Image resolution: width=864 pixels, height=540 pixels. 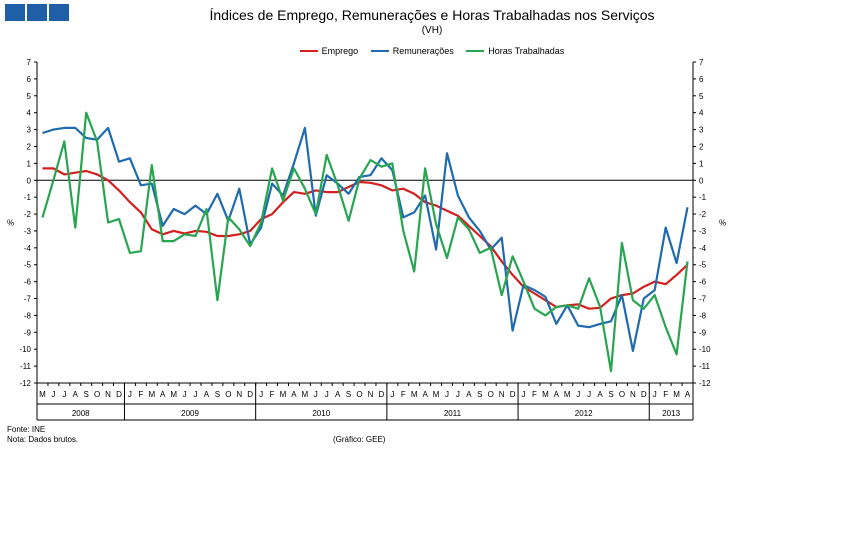 What do you see at coordinates (701, 146) in the screenshot?
I see `y-tick-label-right: 2` at bounding box center [701, 146].